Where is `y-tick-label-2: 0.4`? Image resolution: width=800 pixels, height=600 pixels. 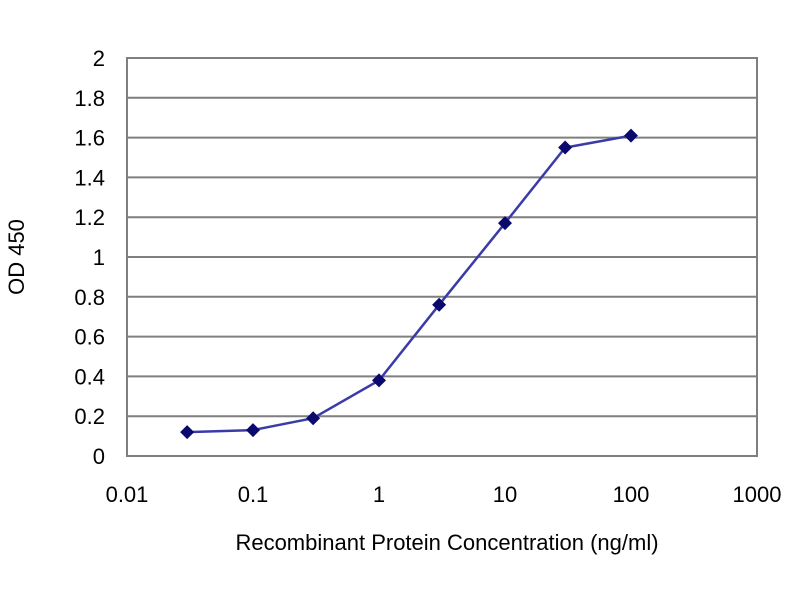
y-tick-label-2: 0.4 is located at coordinates (89, 376).